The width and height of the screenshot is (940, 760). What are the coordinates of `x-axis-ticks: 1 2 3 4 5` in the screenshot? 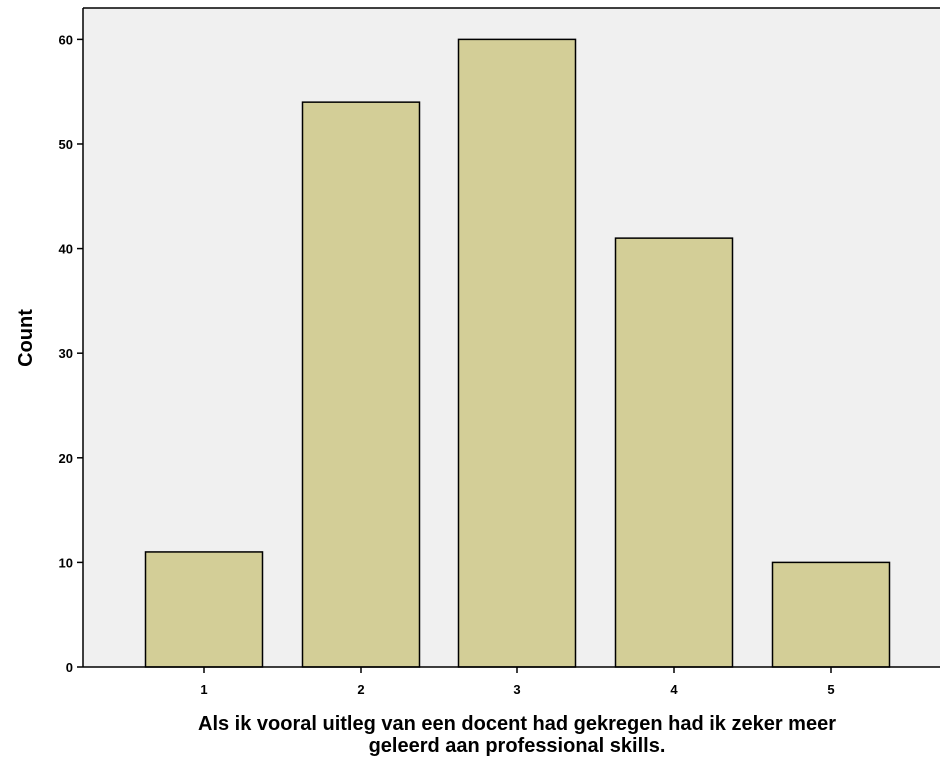 It's located at (517, 682).